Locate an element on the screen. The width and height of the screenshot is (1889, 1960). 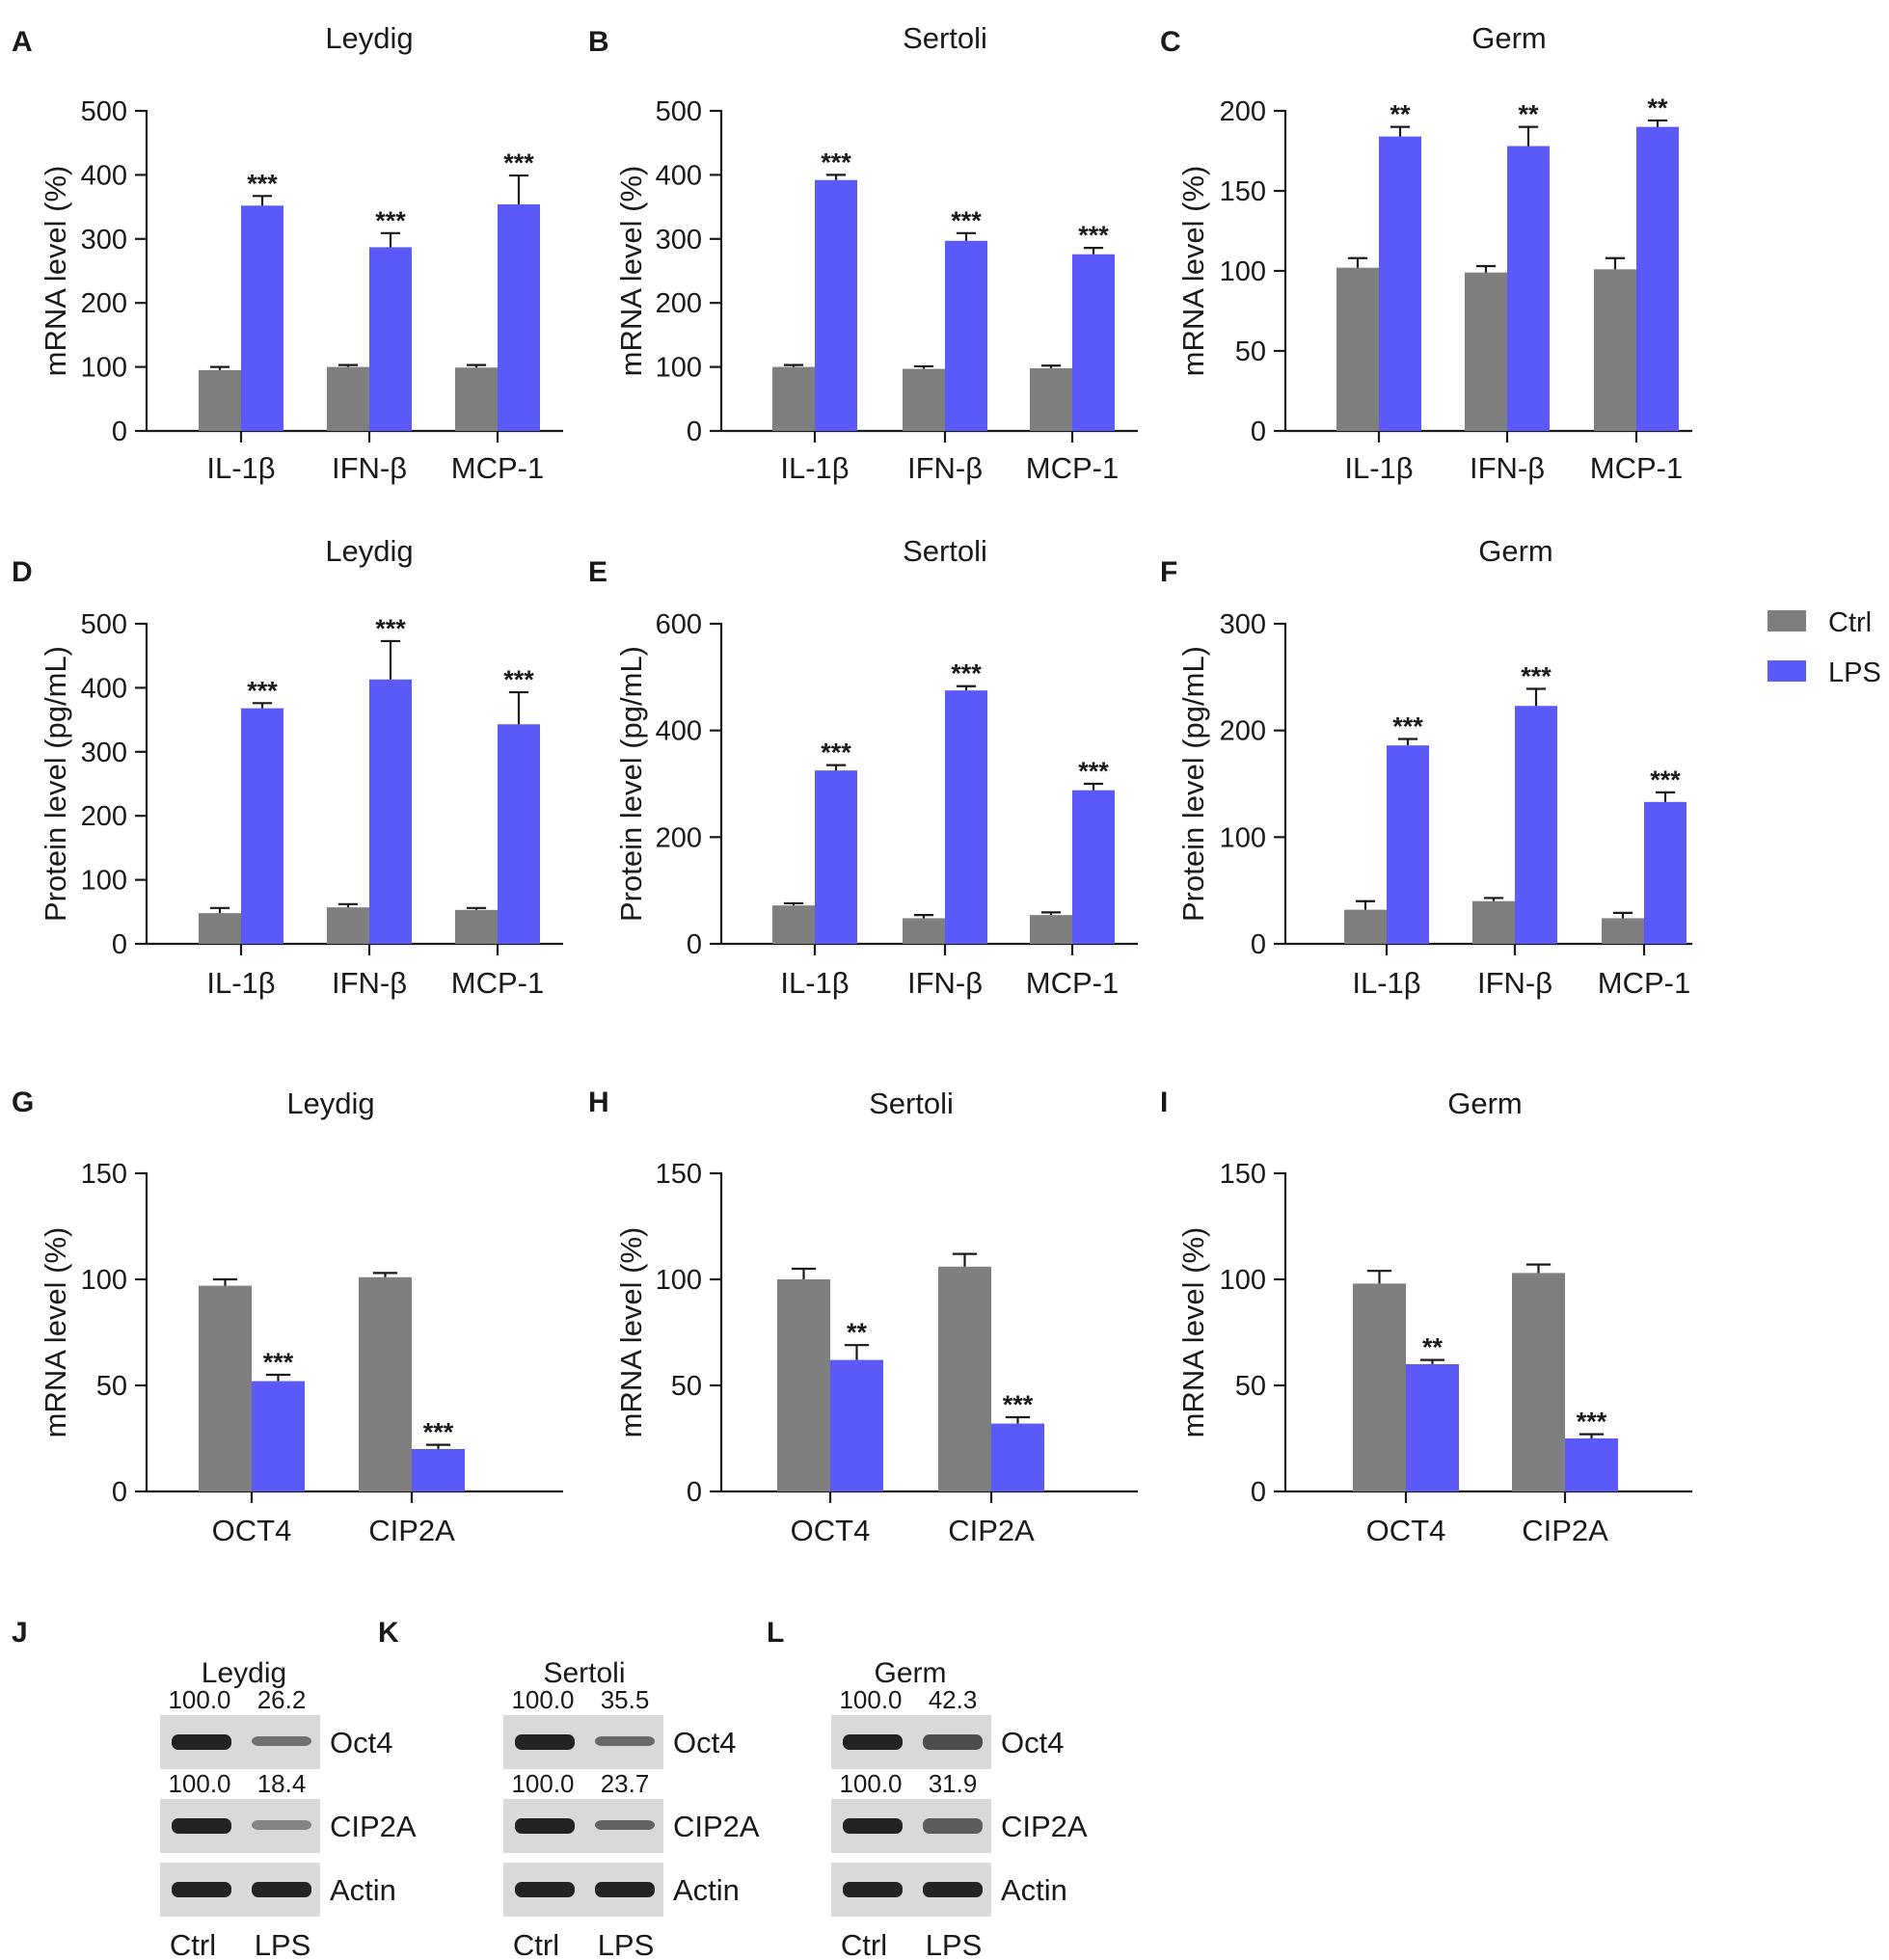
blot-quant-value: 26.2 is located at coordinates (282, 1699).